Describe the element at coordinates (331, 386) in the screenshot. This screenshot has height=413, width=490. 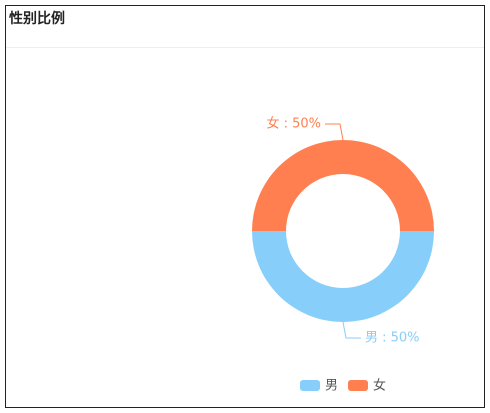
I see `legend-label: 男` at that location.